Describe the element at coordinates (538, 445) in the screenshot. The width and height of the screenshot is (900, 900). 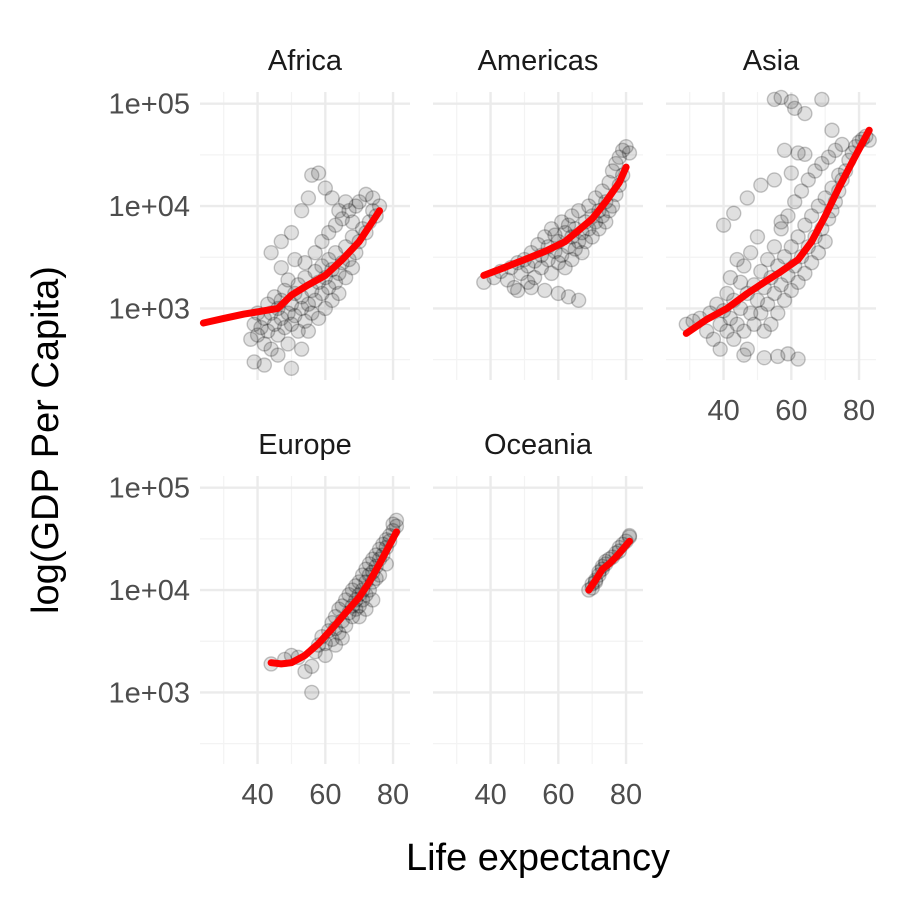
I see `facet-label: Oceania` at that location.